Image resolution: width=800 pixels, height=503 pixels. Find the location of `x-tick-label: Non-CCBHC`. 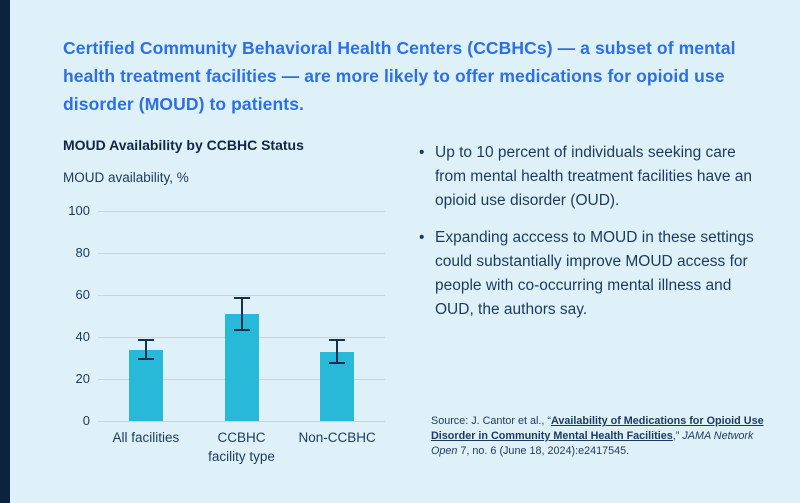

x-tick-label: Non-CCBHC is located at coordinates (337, 437).